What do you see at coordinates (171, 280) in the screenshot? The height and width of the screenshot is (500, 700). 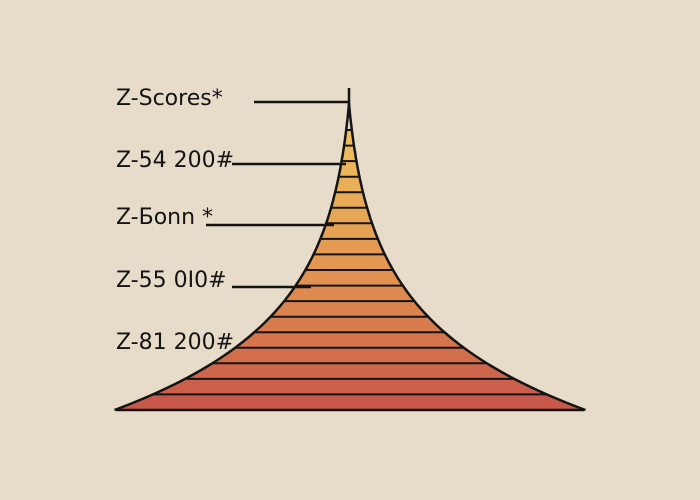 I see `z-label-3: Z-55 0I0#` at bounding box center [171, 280].